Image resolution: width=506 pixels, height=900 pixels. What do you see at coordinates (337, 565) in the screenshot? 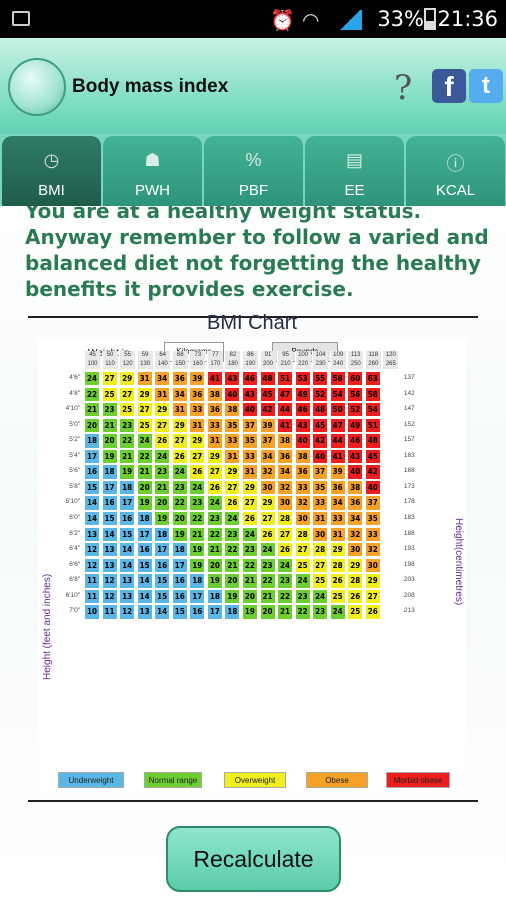
I see `bmi-cell: 28` at bounding box center [337, 565].